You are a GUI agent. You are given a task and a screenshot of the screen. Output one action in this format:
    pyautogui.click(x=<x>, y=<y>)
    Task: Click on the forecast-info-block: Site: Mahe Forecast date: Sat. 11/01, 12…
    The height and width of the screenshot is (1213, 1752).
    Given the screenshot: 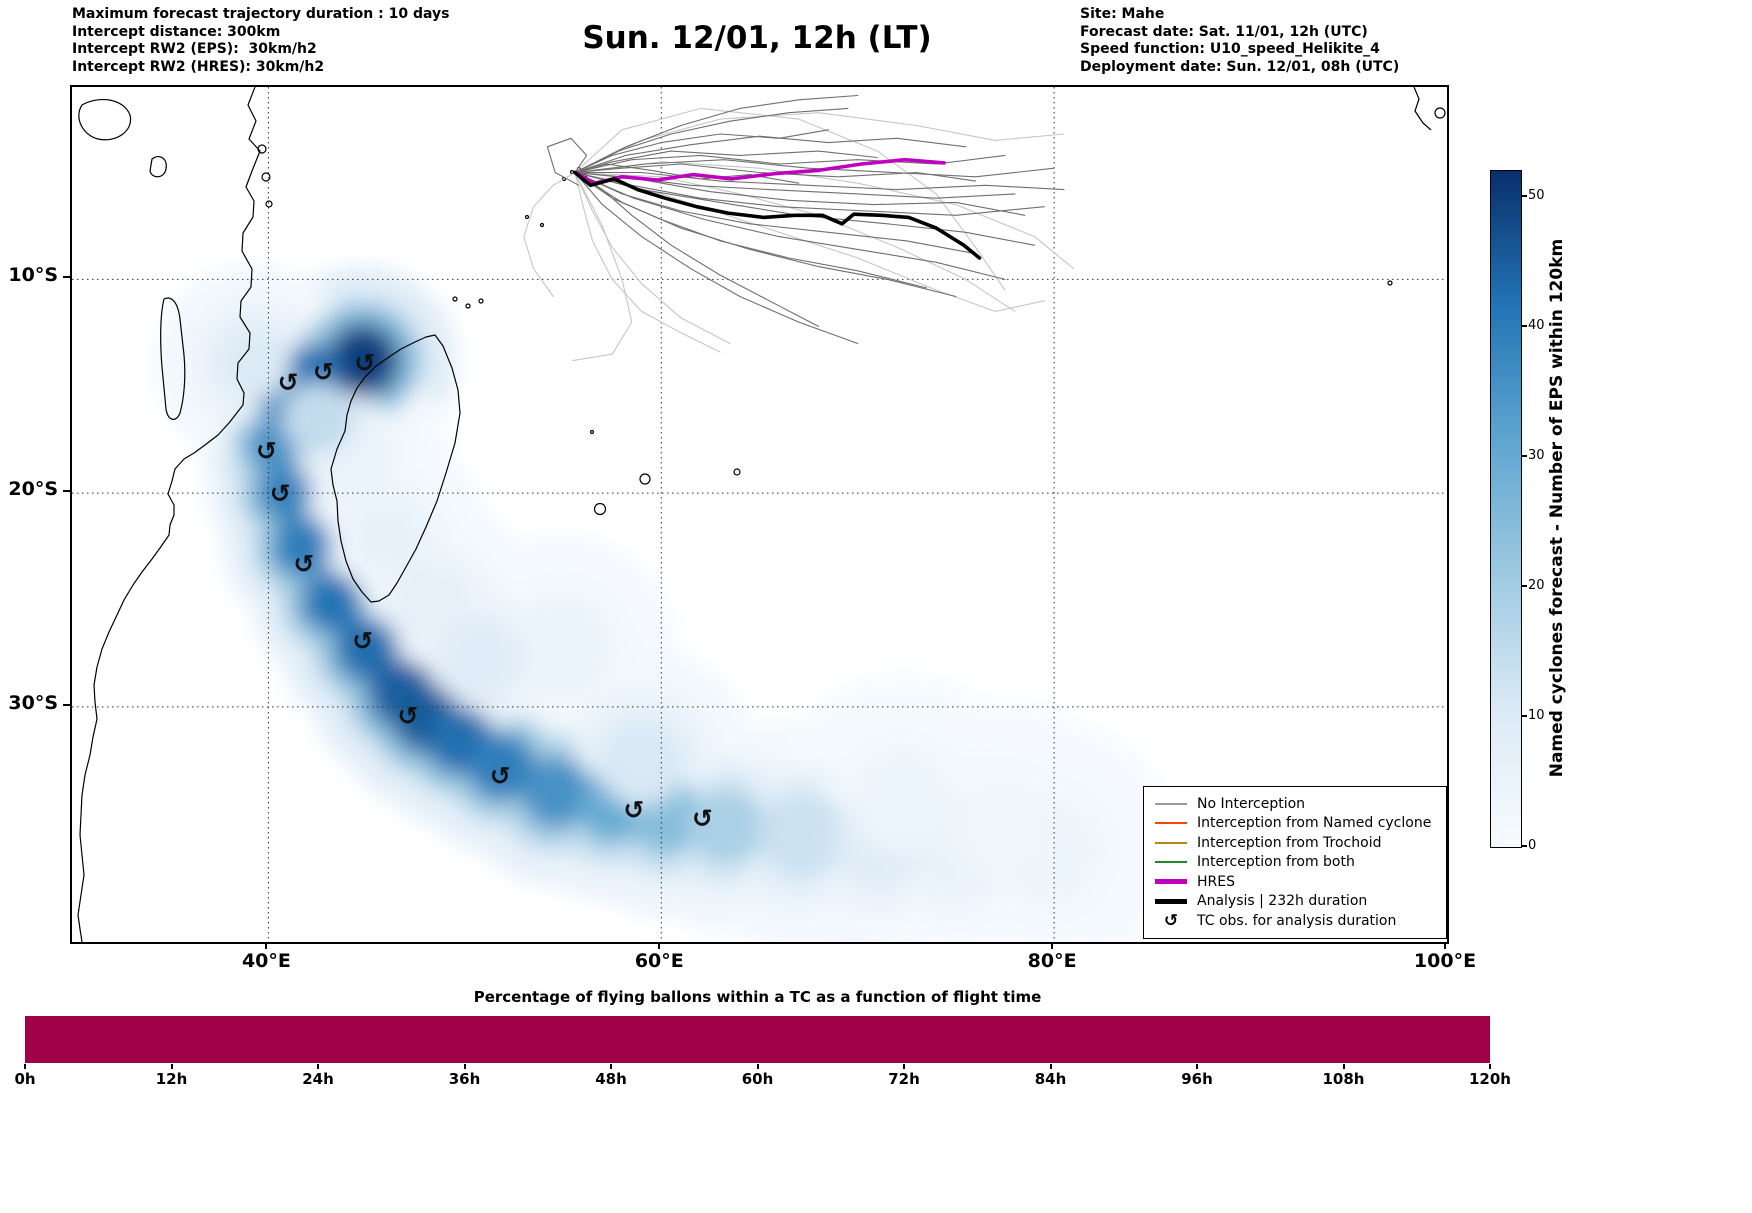 What is the action you would take?
    pyautogui.click(x=1239, y=41)
    